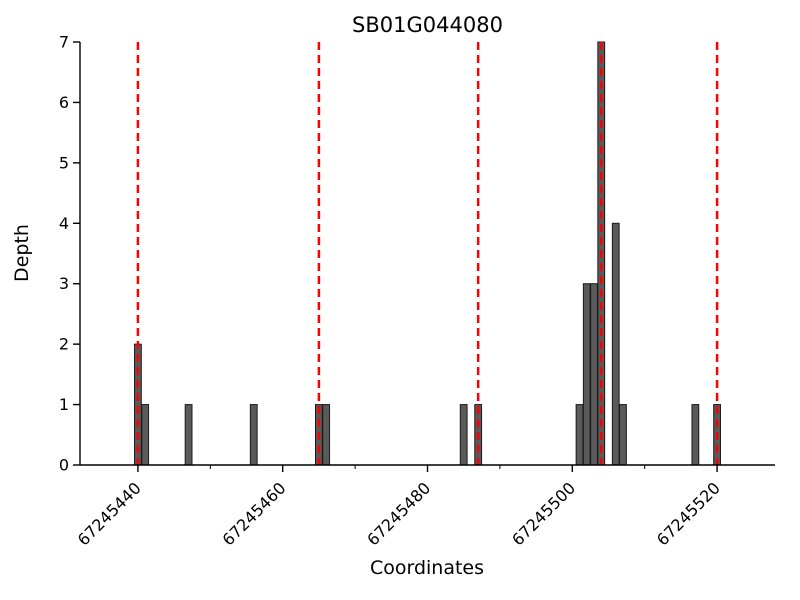 Image resolution: width=800 pixels, height=600 pixels. I want to click on x-tick-label: 67245460, so click(254, 513).